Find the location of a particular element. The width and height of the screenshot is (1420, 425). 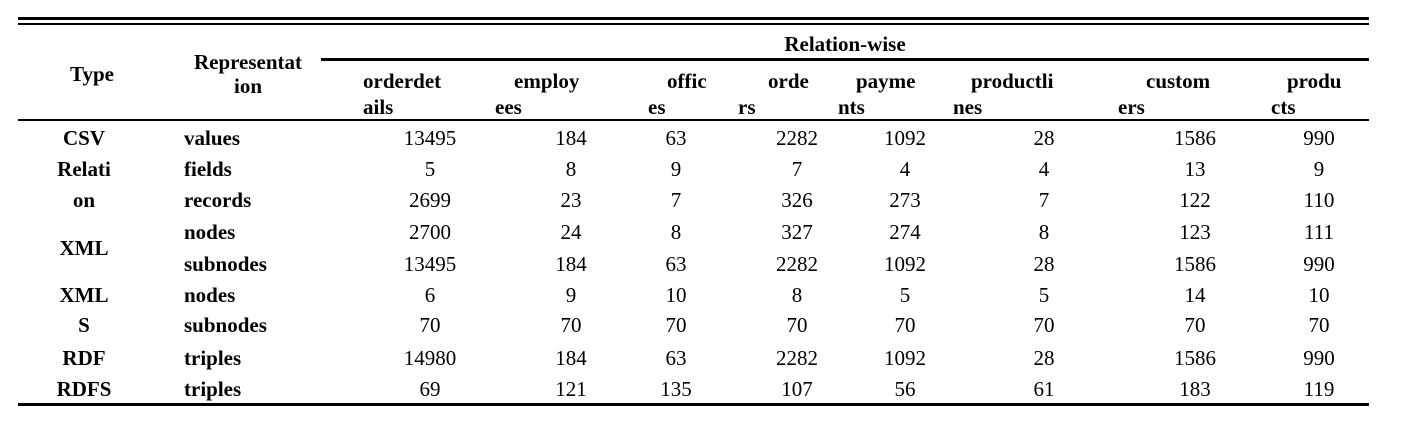

column-header-8: produ cts is located at coordinates (1316, 94).